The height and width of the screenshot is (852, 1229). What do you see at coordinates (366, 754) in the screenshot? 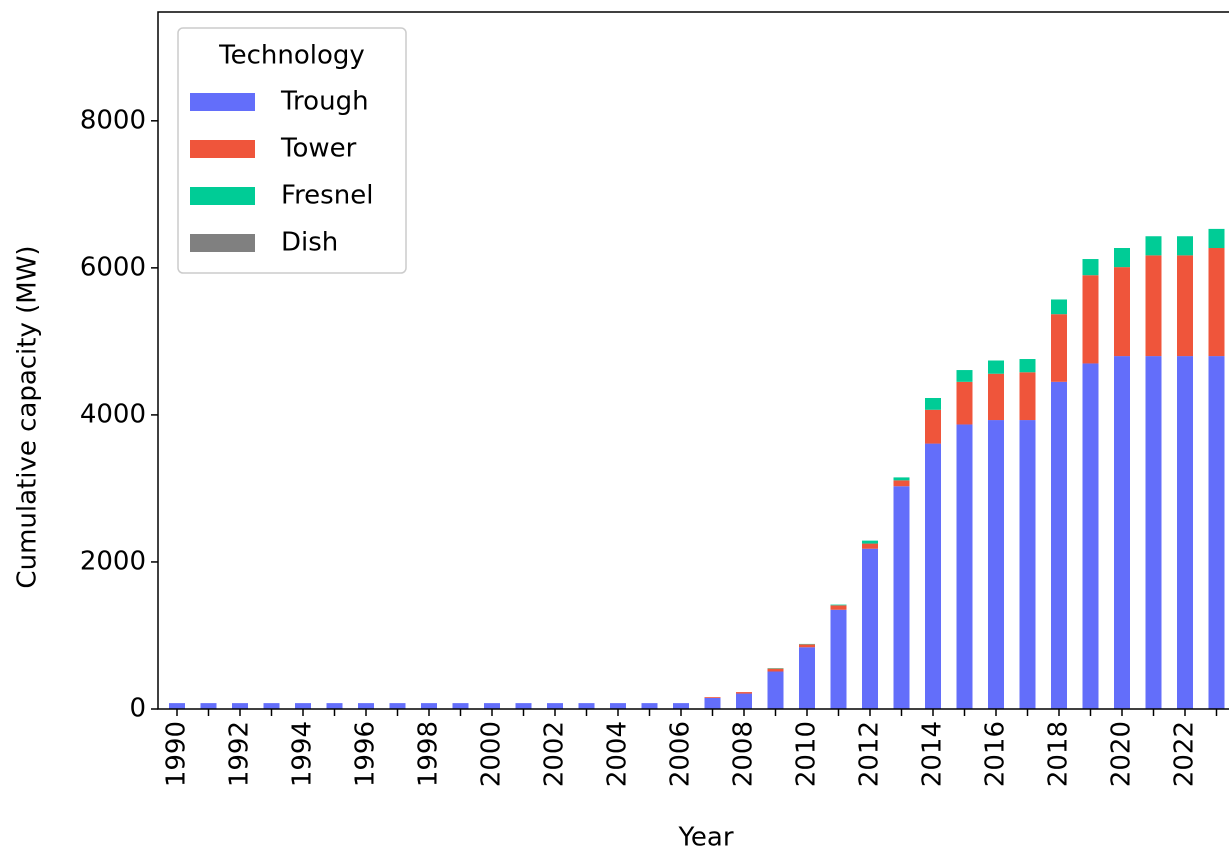
I see `x-tick-label: 1996` at bounding box center [366, 754].